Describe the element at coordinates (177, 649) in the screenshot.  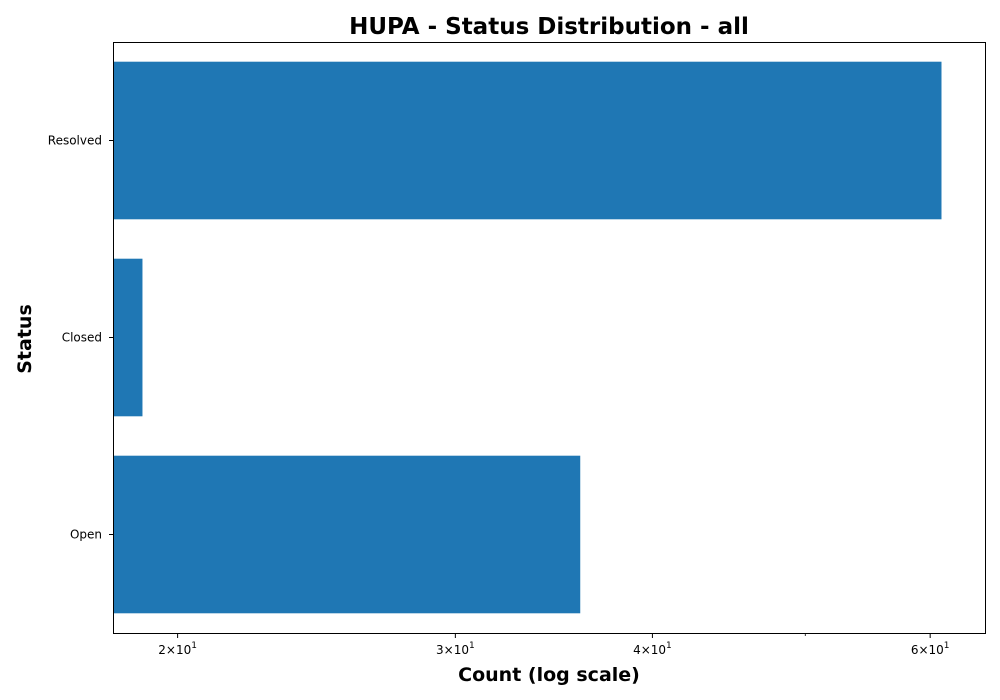
I see `x-tick-label: 2×101` at that location.